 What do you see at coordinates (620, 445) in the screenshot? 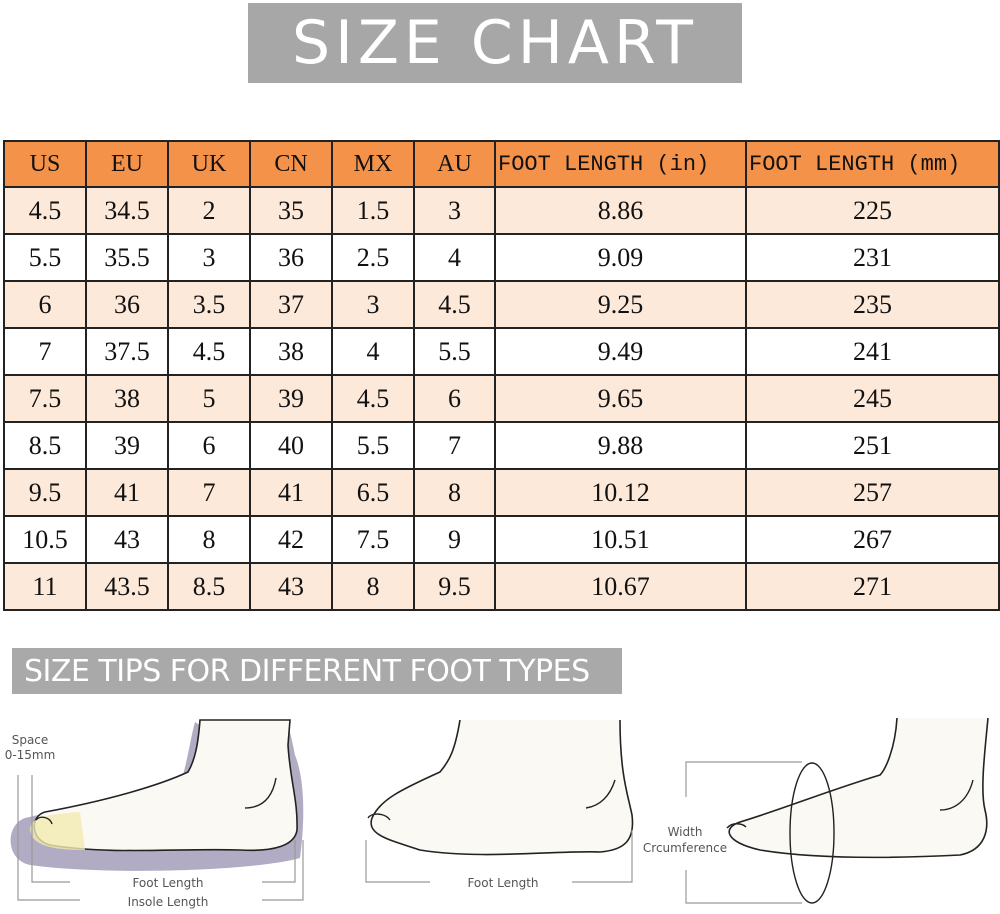
I see `table-cell: 9.88` at bounding box center [620, 445].